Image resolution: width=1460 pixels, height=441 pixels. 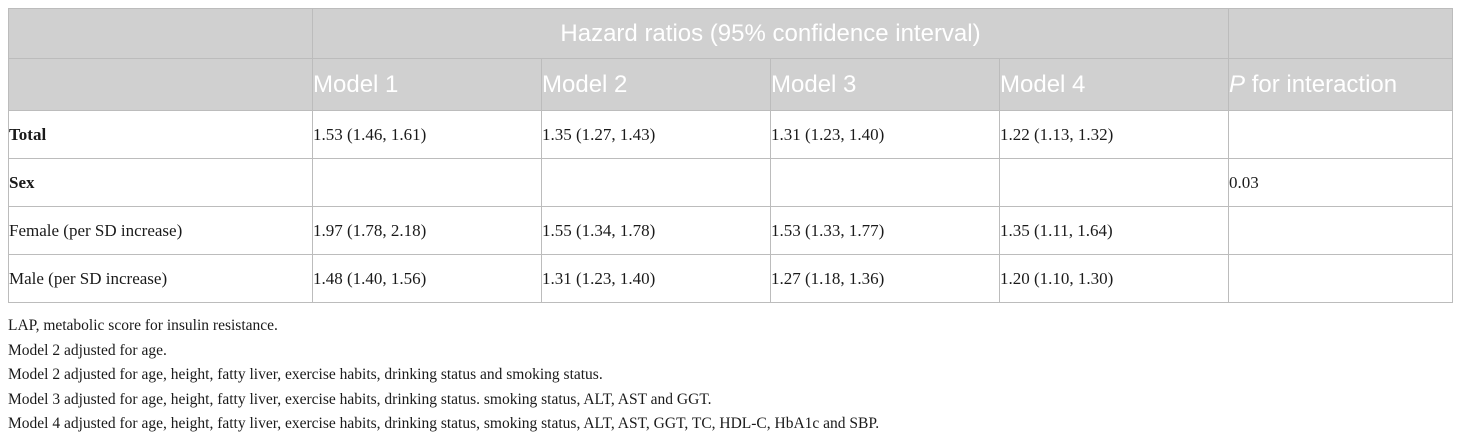 What do you see at coordinates (656, 134) in the screenshot?
I see `table-cell: 1.35 (1.27, 1.43)` at bounding box center [656, 134].